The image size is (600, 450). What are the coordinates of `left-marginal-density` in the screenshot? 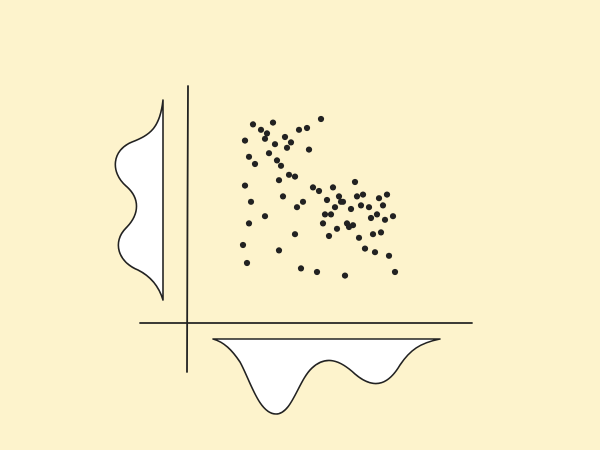 It's located at (139, 200).